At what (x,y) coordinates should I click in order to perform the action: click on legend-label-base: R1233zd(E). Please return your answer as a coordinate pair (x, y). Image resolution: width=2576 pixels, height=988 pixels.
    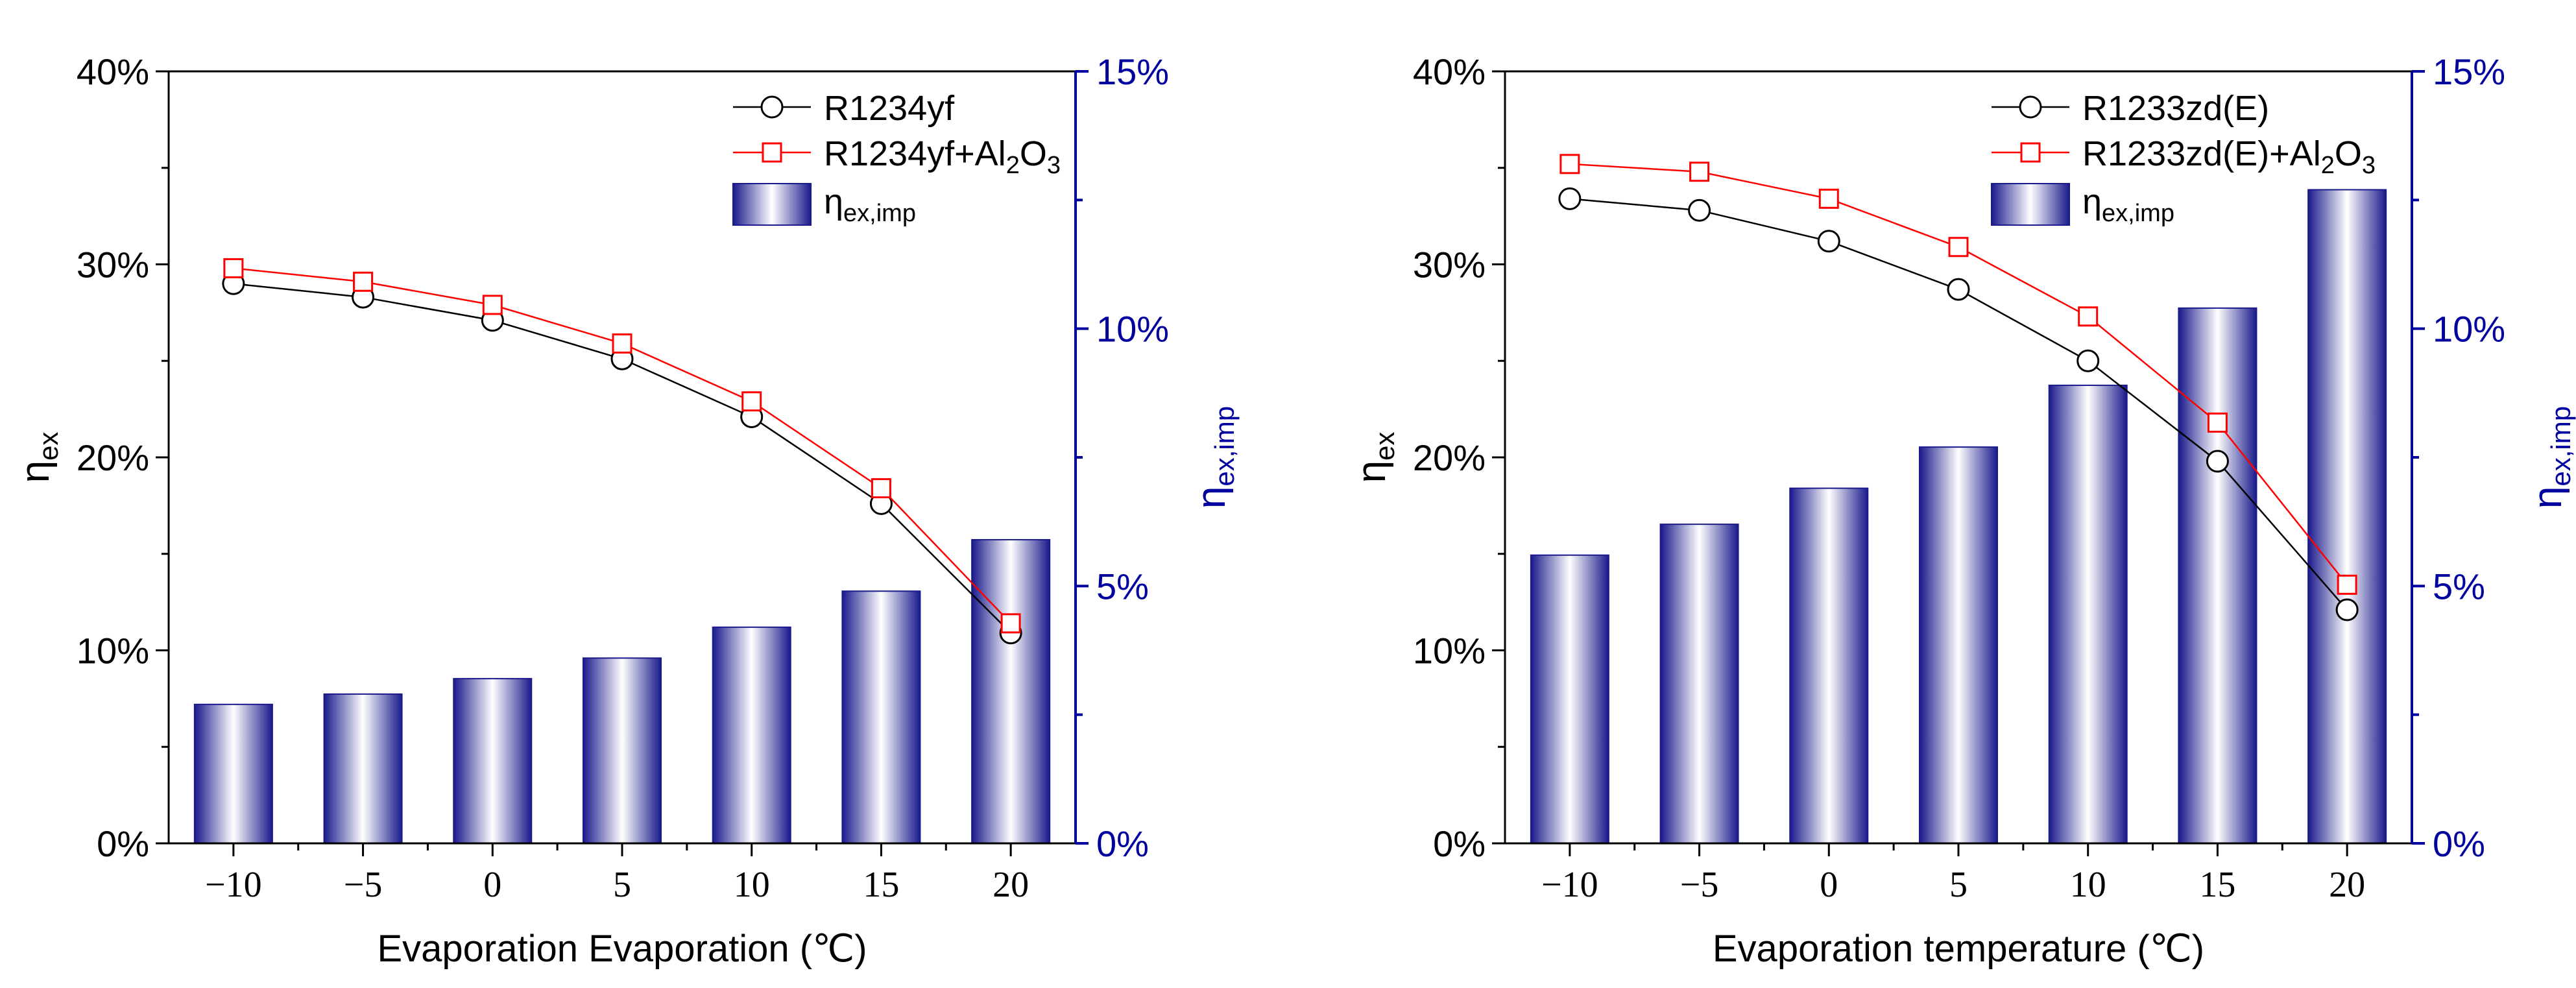
    Looking at the image, I should click on (2175, 109).